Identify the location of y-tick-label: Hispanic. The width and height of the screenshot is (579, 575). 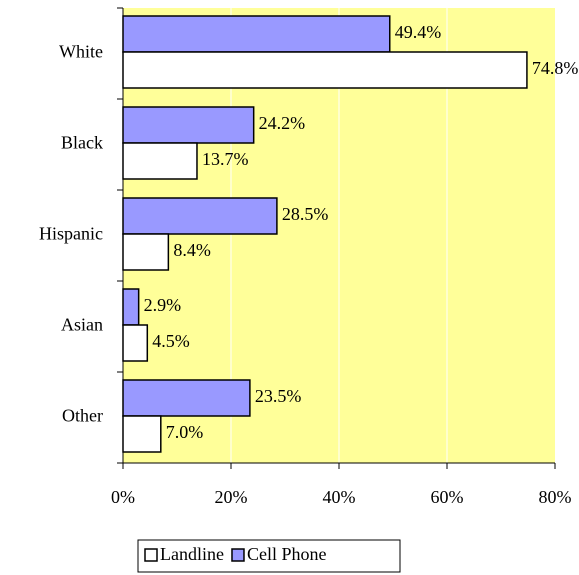
(71, 234).